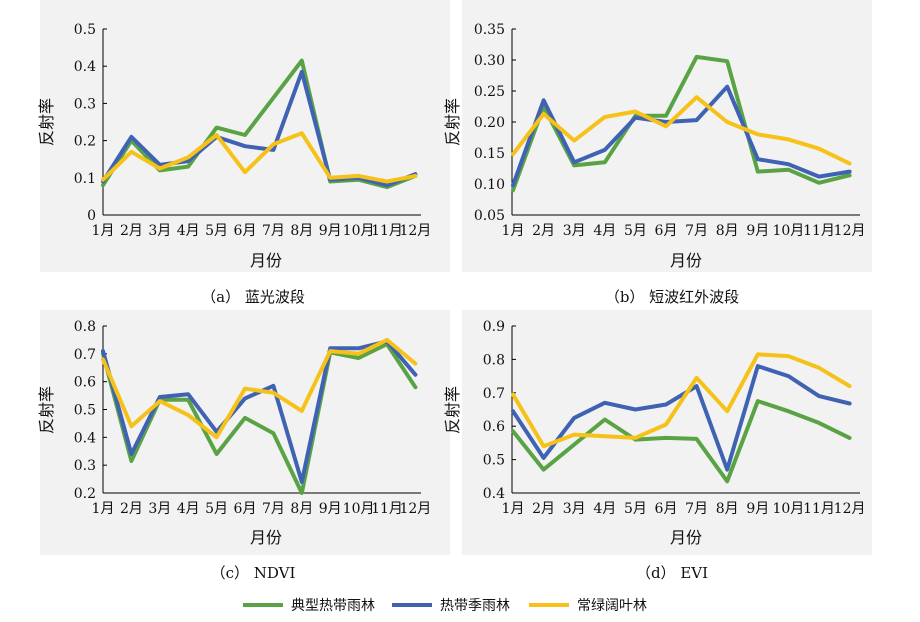  What do you see at coordinates (489, 154) in the screenshot?
I see `y-tick-label: 0.15` at bounding box center [489, 154].